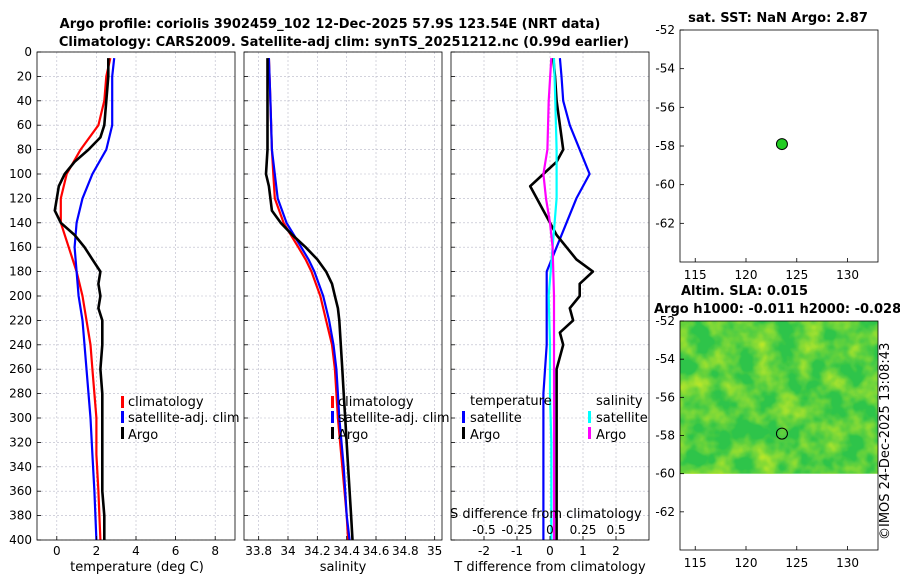 The width and height of the screenshot is (900, 580). What do you see at coordinates (317, 551) in the screenshot?
I see `x-tick-label: 34.2` at bounding box center [317, 551].